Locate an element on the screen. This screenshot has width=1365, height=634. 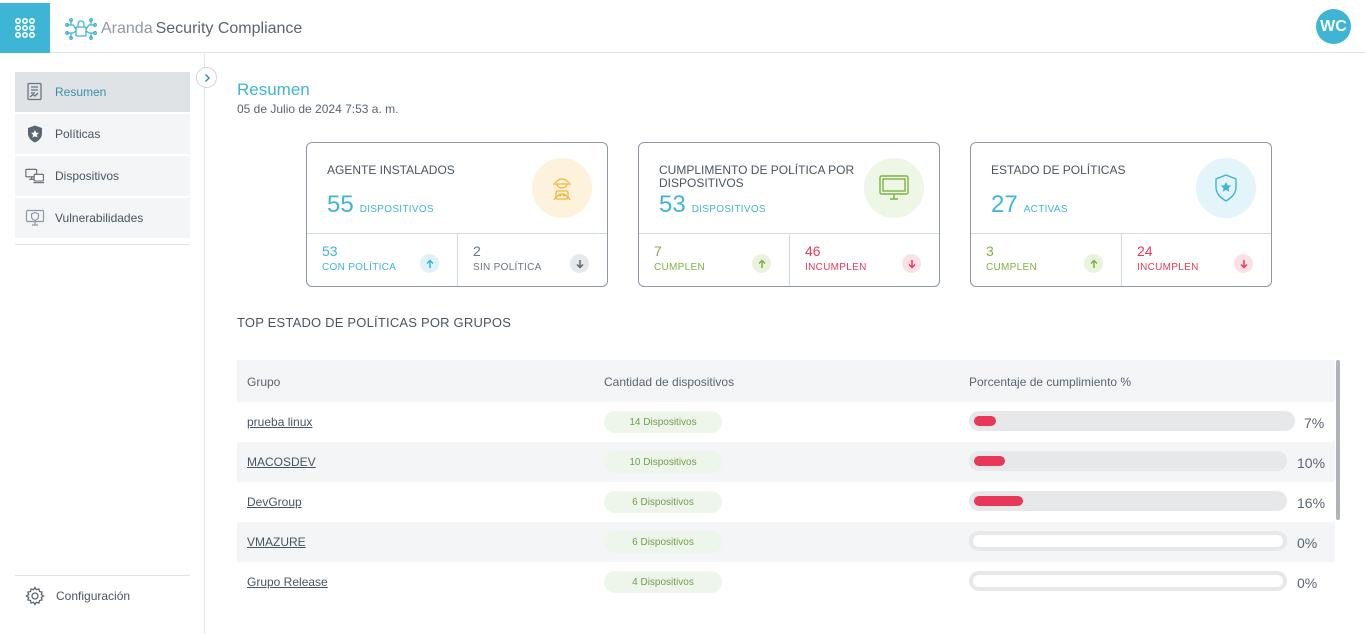
group-link: MACOSDEV is located at coordinates (281, 462).